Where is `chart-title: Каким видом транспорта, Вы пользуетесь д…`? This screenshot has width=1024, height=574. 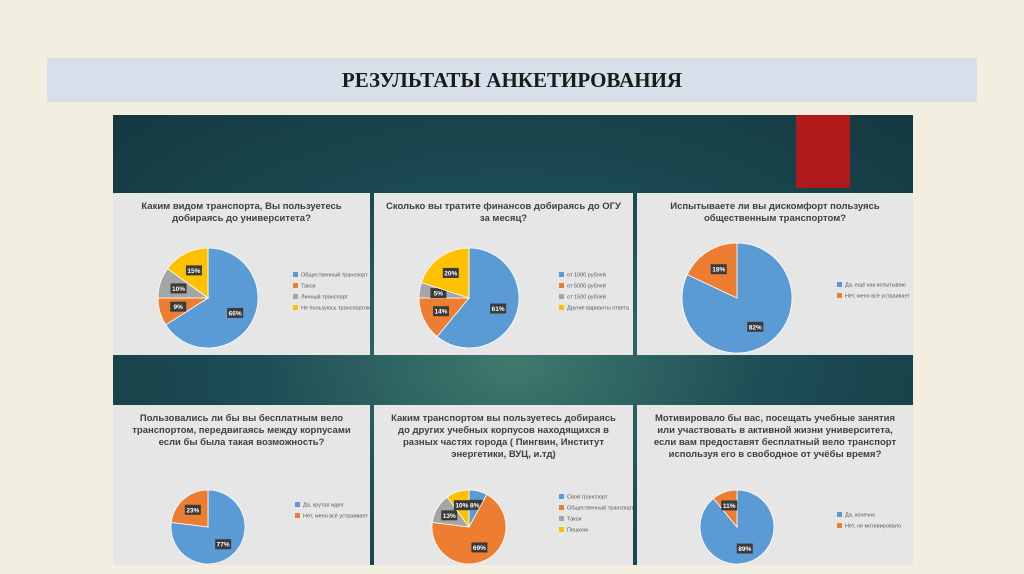
chart-title: Каким видом транспорта, Вы пользуетесь д… is located at coordinates (241, 212).